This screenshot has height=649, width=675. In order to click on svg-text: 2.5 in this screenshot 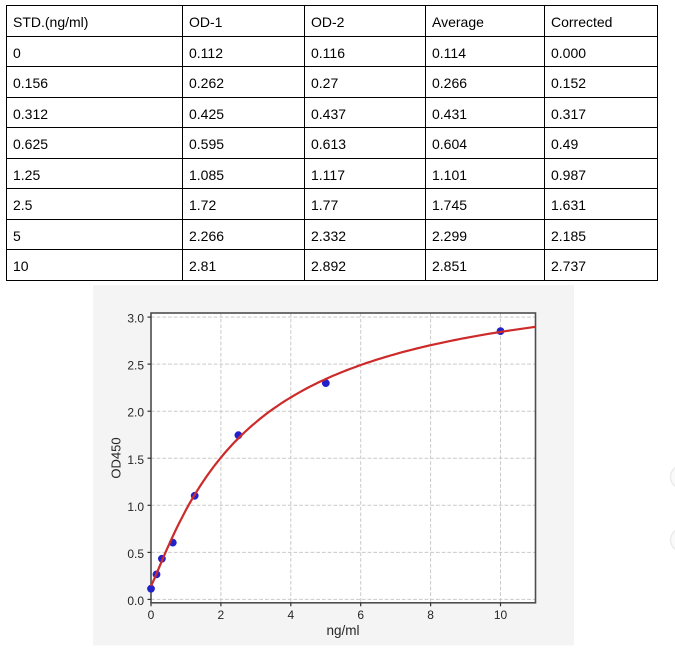, I will do `click(135, 366)`.